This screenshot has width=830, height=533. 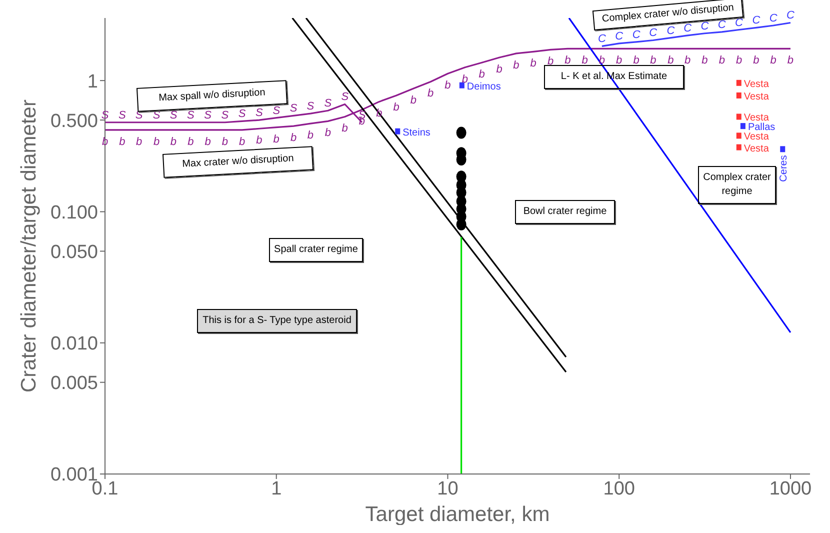 What do you see at coordinates (212, 95) in the screenshot?
I see `annotation: Max spall w/o disruption` at bounding box center [212, 95].